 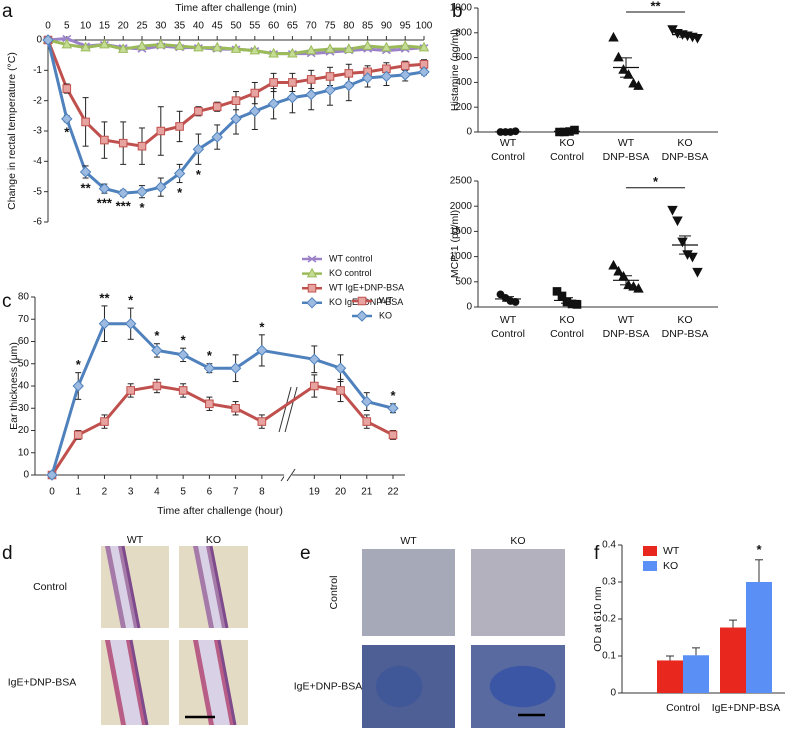 What do you see at coordinates (24, 452) in the screenshot?
I see `y-tick-label: 10` at bounding box center [24, 452].